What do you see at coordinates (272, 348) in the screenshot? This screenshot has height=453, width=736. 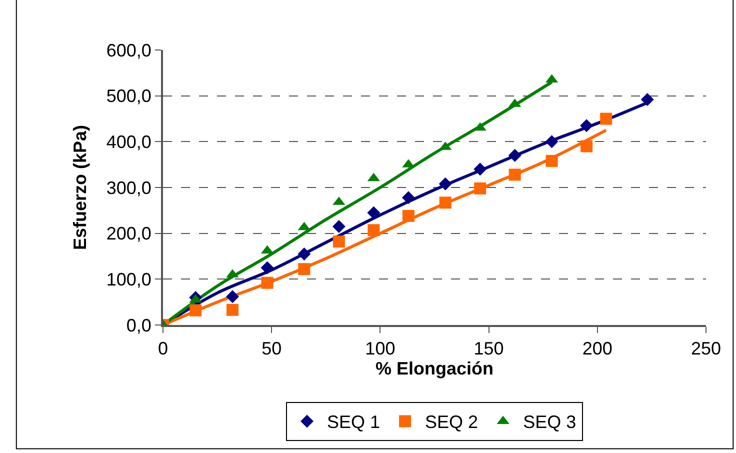 I see `x-tick-label: 50` at bounding box center [272, 348].